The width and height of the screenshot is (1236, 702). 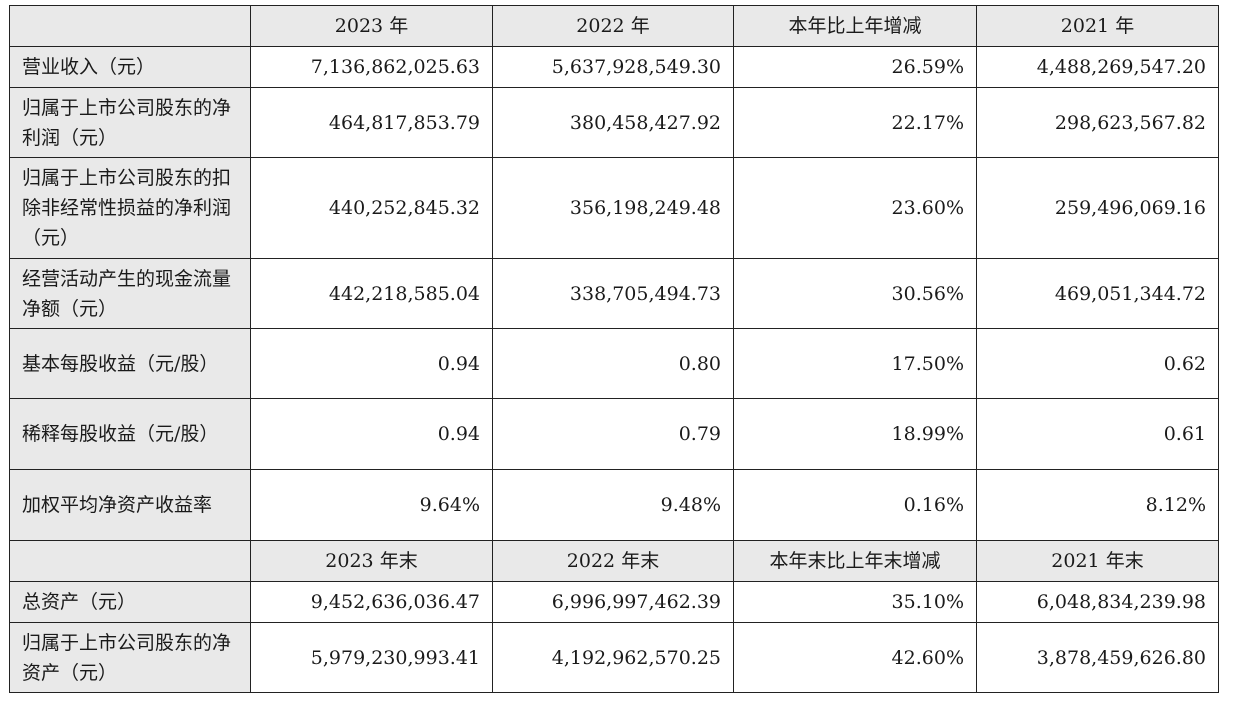 I want to click on value-cell: 23.60%, so click(x=855, y=208).